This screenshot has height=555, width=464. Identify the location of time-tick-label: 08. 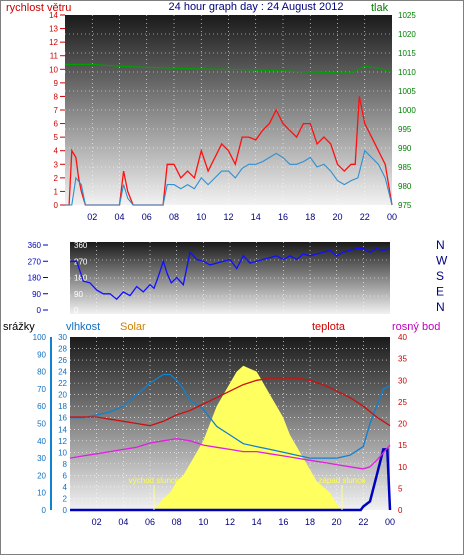
(177, 522).